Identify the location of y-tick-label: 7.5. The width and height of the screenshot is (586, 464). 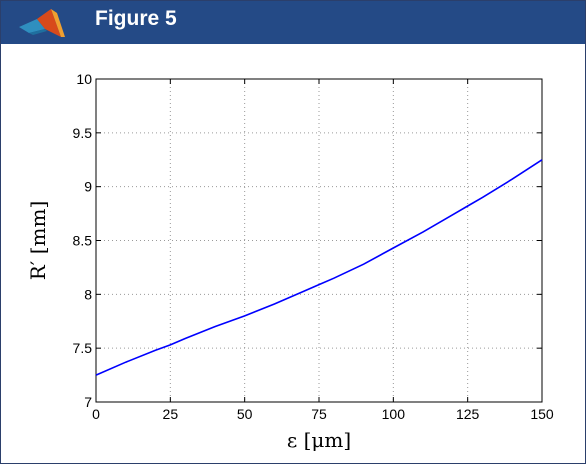
(83, 348).